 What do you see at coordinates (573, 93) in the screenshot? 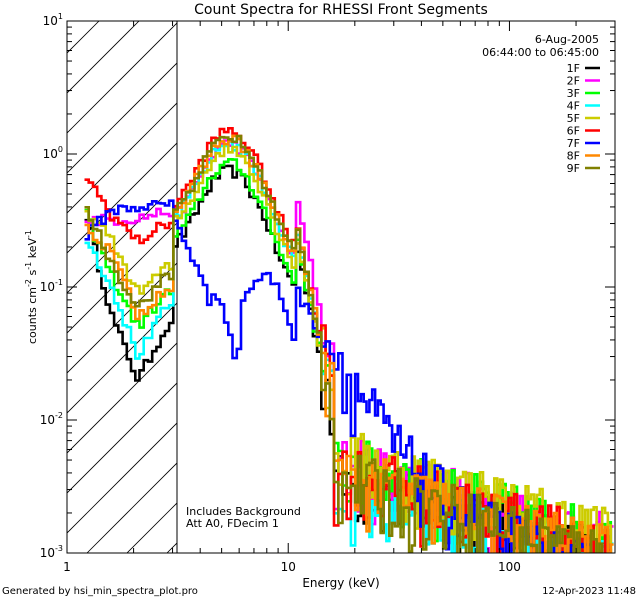
I see `legend-label-3f: 3F` at bounding box center [573, 93].